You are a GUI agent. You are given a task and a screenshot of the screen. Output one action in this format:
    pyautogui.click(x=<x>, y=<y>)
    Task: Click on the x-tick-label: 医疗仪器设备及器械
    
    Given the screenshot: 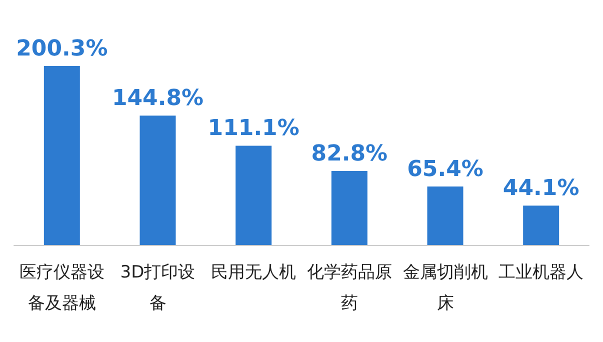 What is the action you would take?
    pyautogui.click(x=61, y=288)
    